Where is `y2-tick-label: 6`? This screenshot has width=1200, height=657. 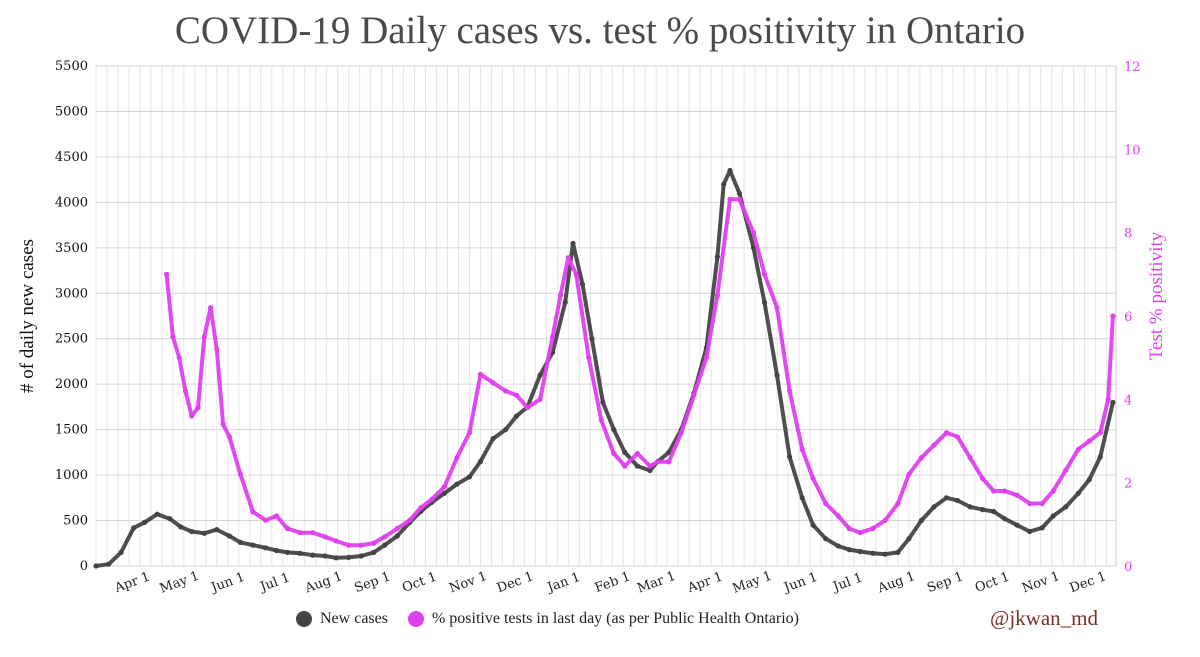
y2-tick-label: 6 is located at coordinates (1128, 317).